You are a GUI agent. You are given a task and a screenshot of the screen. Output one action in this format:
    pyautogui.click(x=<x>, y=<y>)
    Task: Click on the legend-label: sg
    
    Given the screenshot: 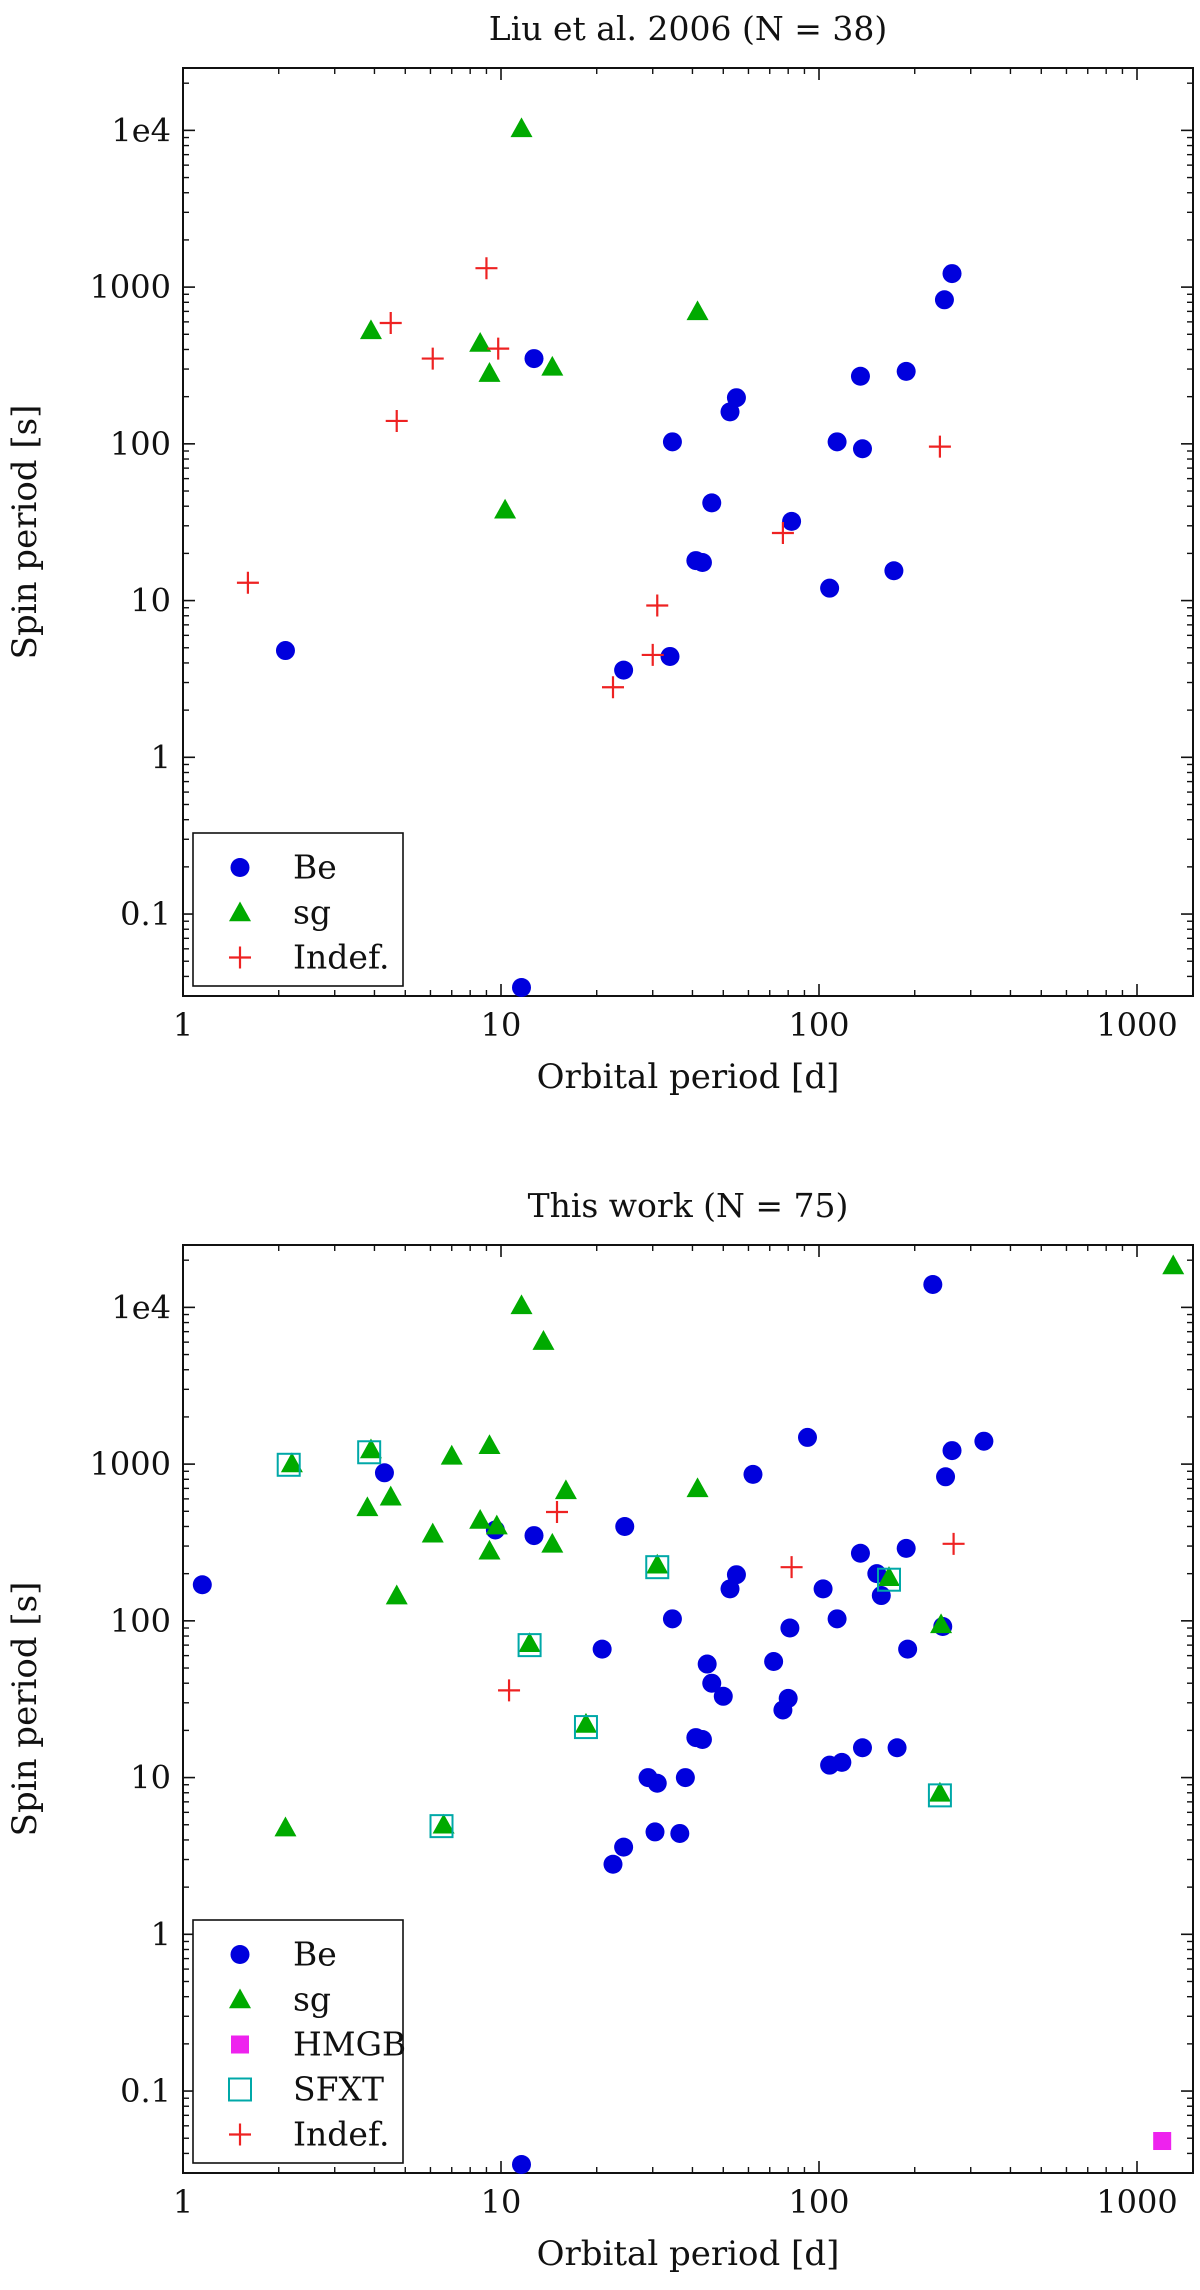 What is the action you would take?
    pyautogui.click(x=312, y=912)
    